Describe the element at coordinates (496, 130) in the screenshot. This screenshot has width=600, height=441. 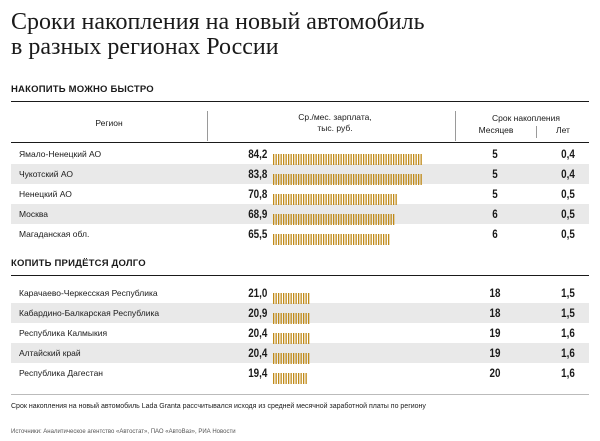
I see `column-header-months: Месяцев` at that location.